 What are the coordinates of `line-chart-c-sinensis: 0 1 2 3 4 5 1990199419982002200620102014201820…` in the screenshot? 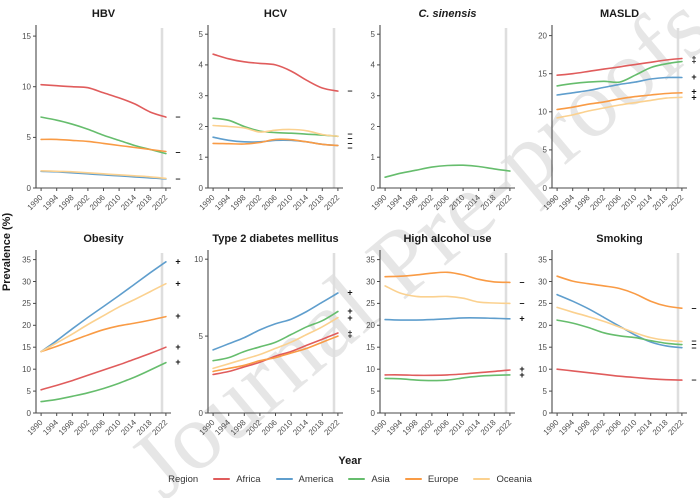 It's located at (442, 118).